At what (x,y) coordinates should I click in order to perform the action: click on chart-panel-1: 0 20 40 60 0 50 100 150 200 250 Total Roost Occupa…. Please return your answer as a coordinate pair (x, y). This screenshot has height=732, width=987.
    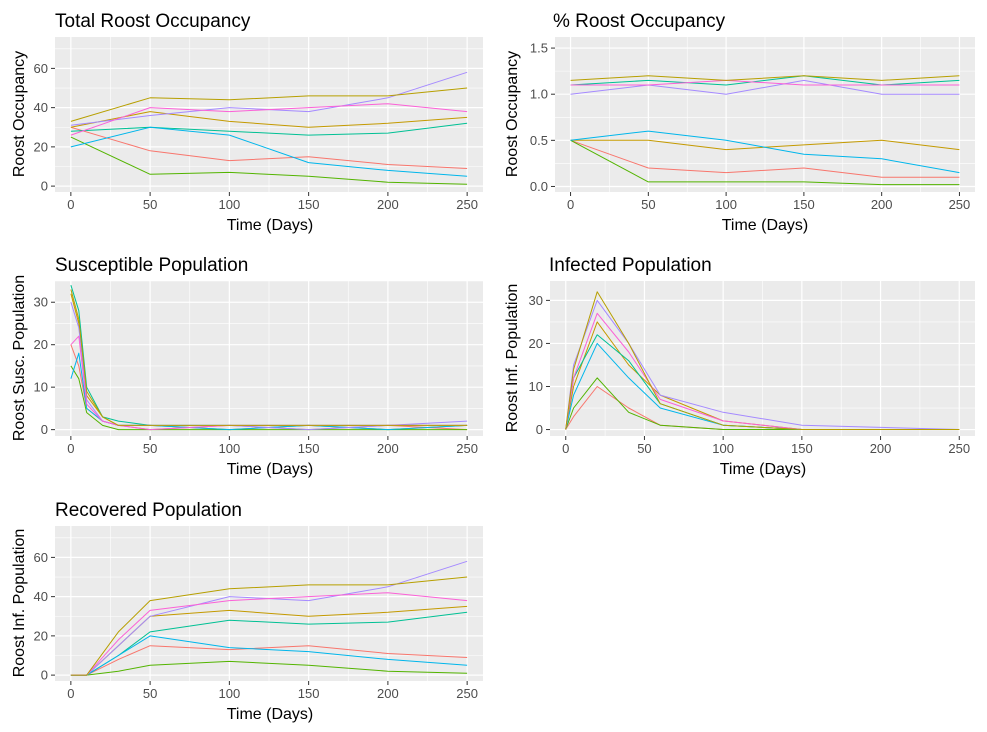
    Looking at the image, I should click on (247, 122).